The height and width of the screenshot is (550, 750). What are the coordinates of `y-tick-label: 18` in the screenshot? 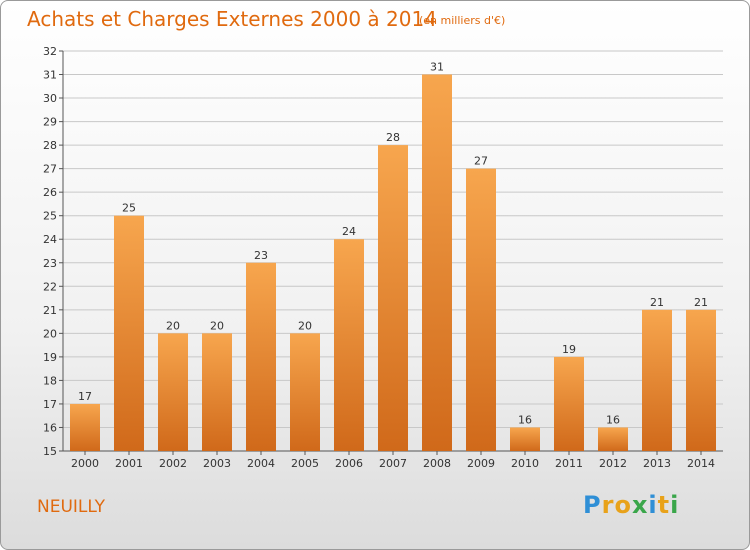 It's located at (50, 380).